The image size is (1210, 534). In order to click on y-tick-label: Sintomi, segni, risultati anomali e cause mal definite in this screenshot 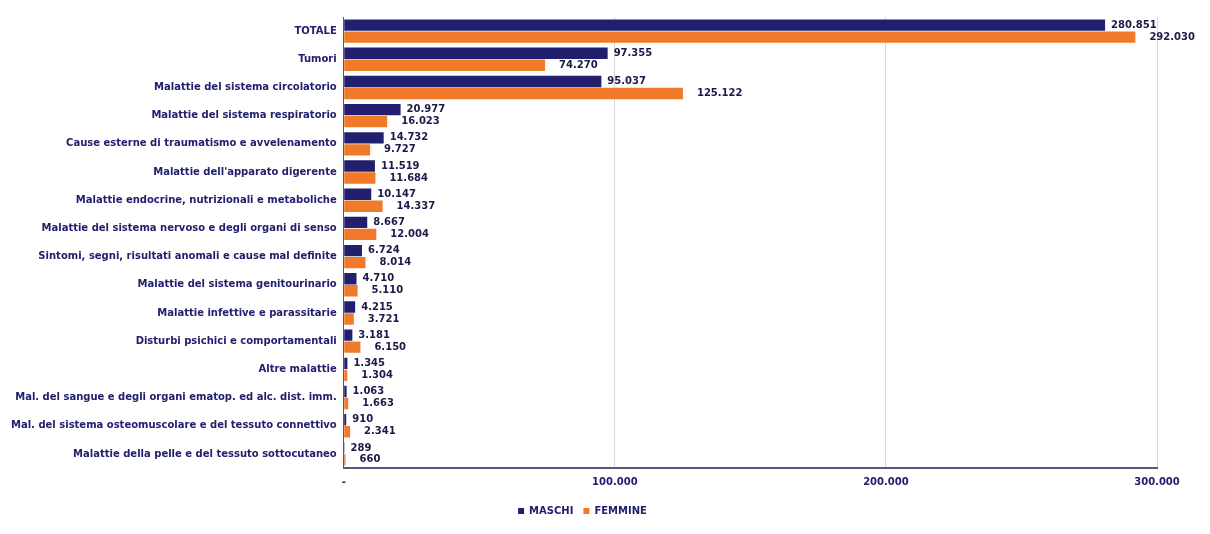, I will do `click(187, 256)`.